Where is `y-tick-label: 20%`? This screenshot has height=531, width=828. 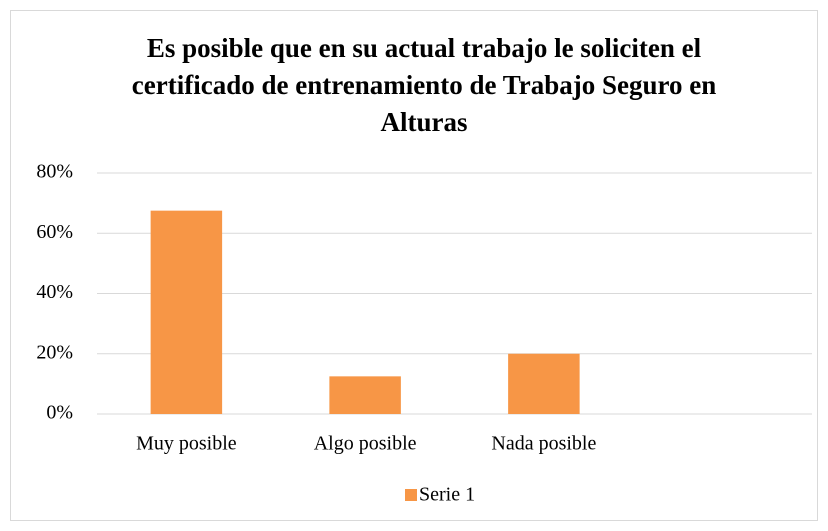 y-tick-label: 20% is located at coordinates (54, 352).